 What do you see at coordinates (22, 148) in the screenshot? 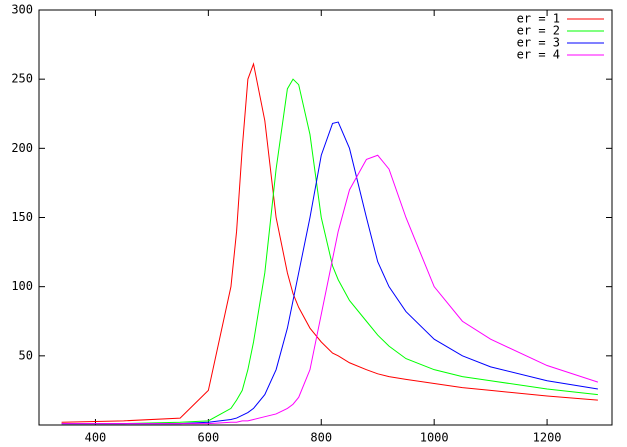
I see `y-tick-label: 200` at bounding box center [22, 148].